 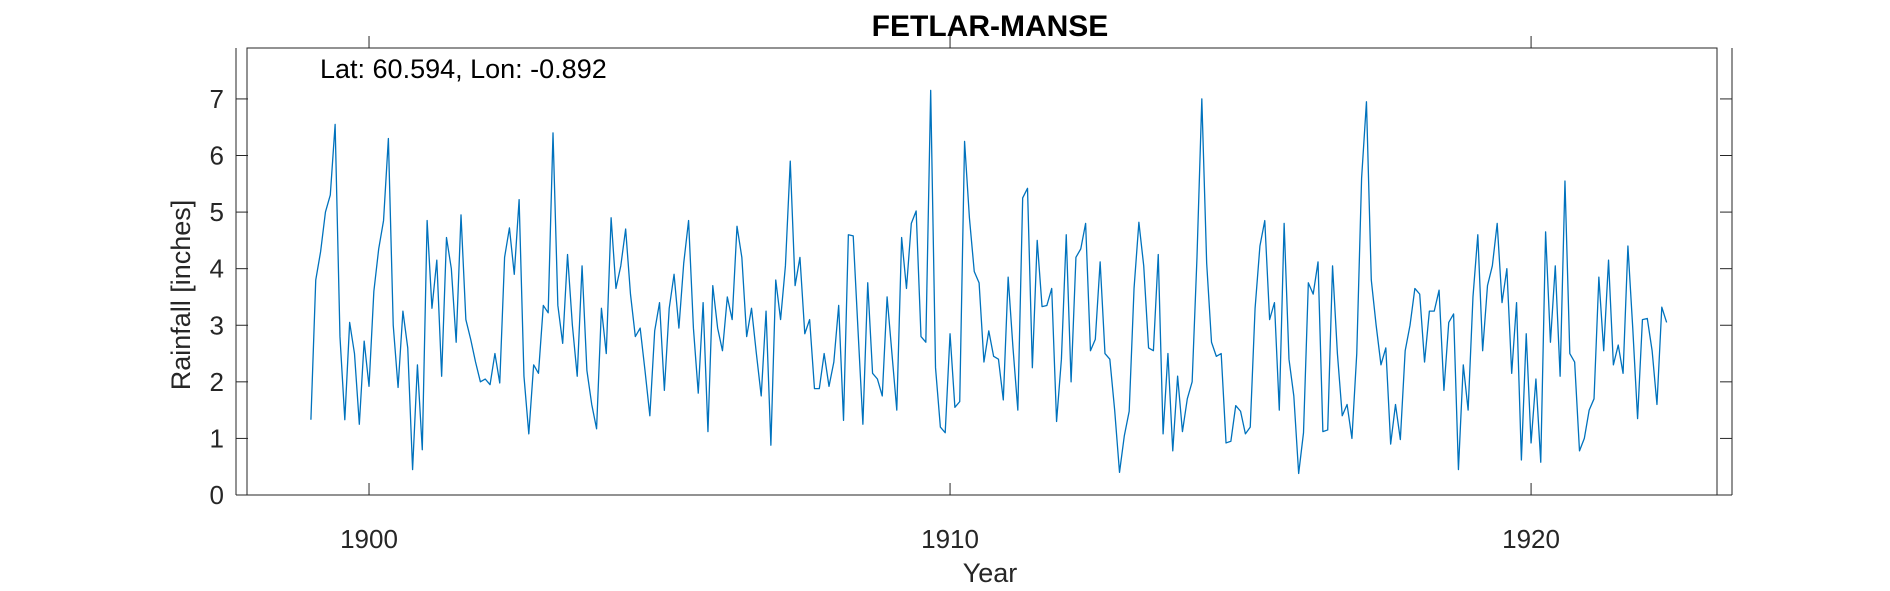 I want to click on y-tick-label: 7, so click(x=217, y=99).